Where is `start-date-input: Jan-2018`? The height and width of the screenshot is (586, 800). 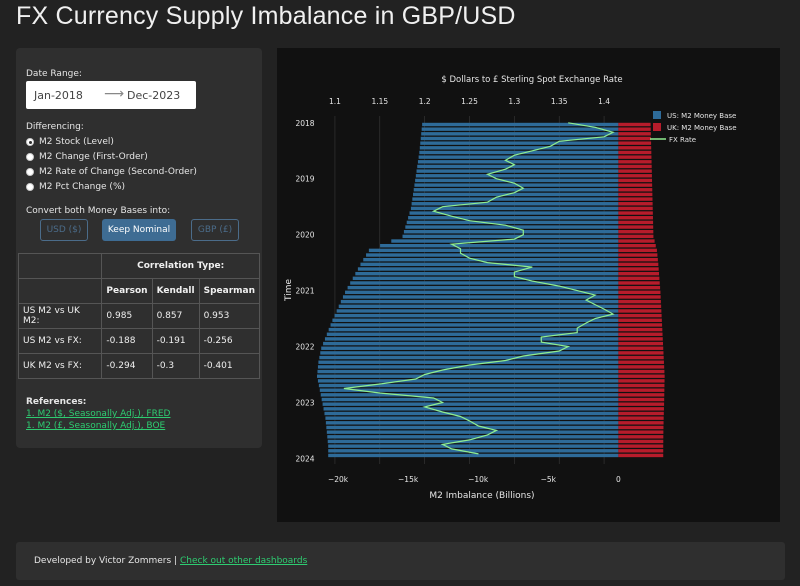 start-date-input: Jan-2018 is located at coordinates (58, 95).